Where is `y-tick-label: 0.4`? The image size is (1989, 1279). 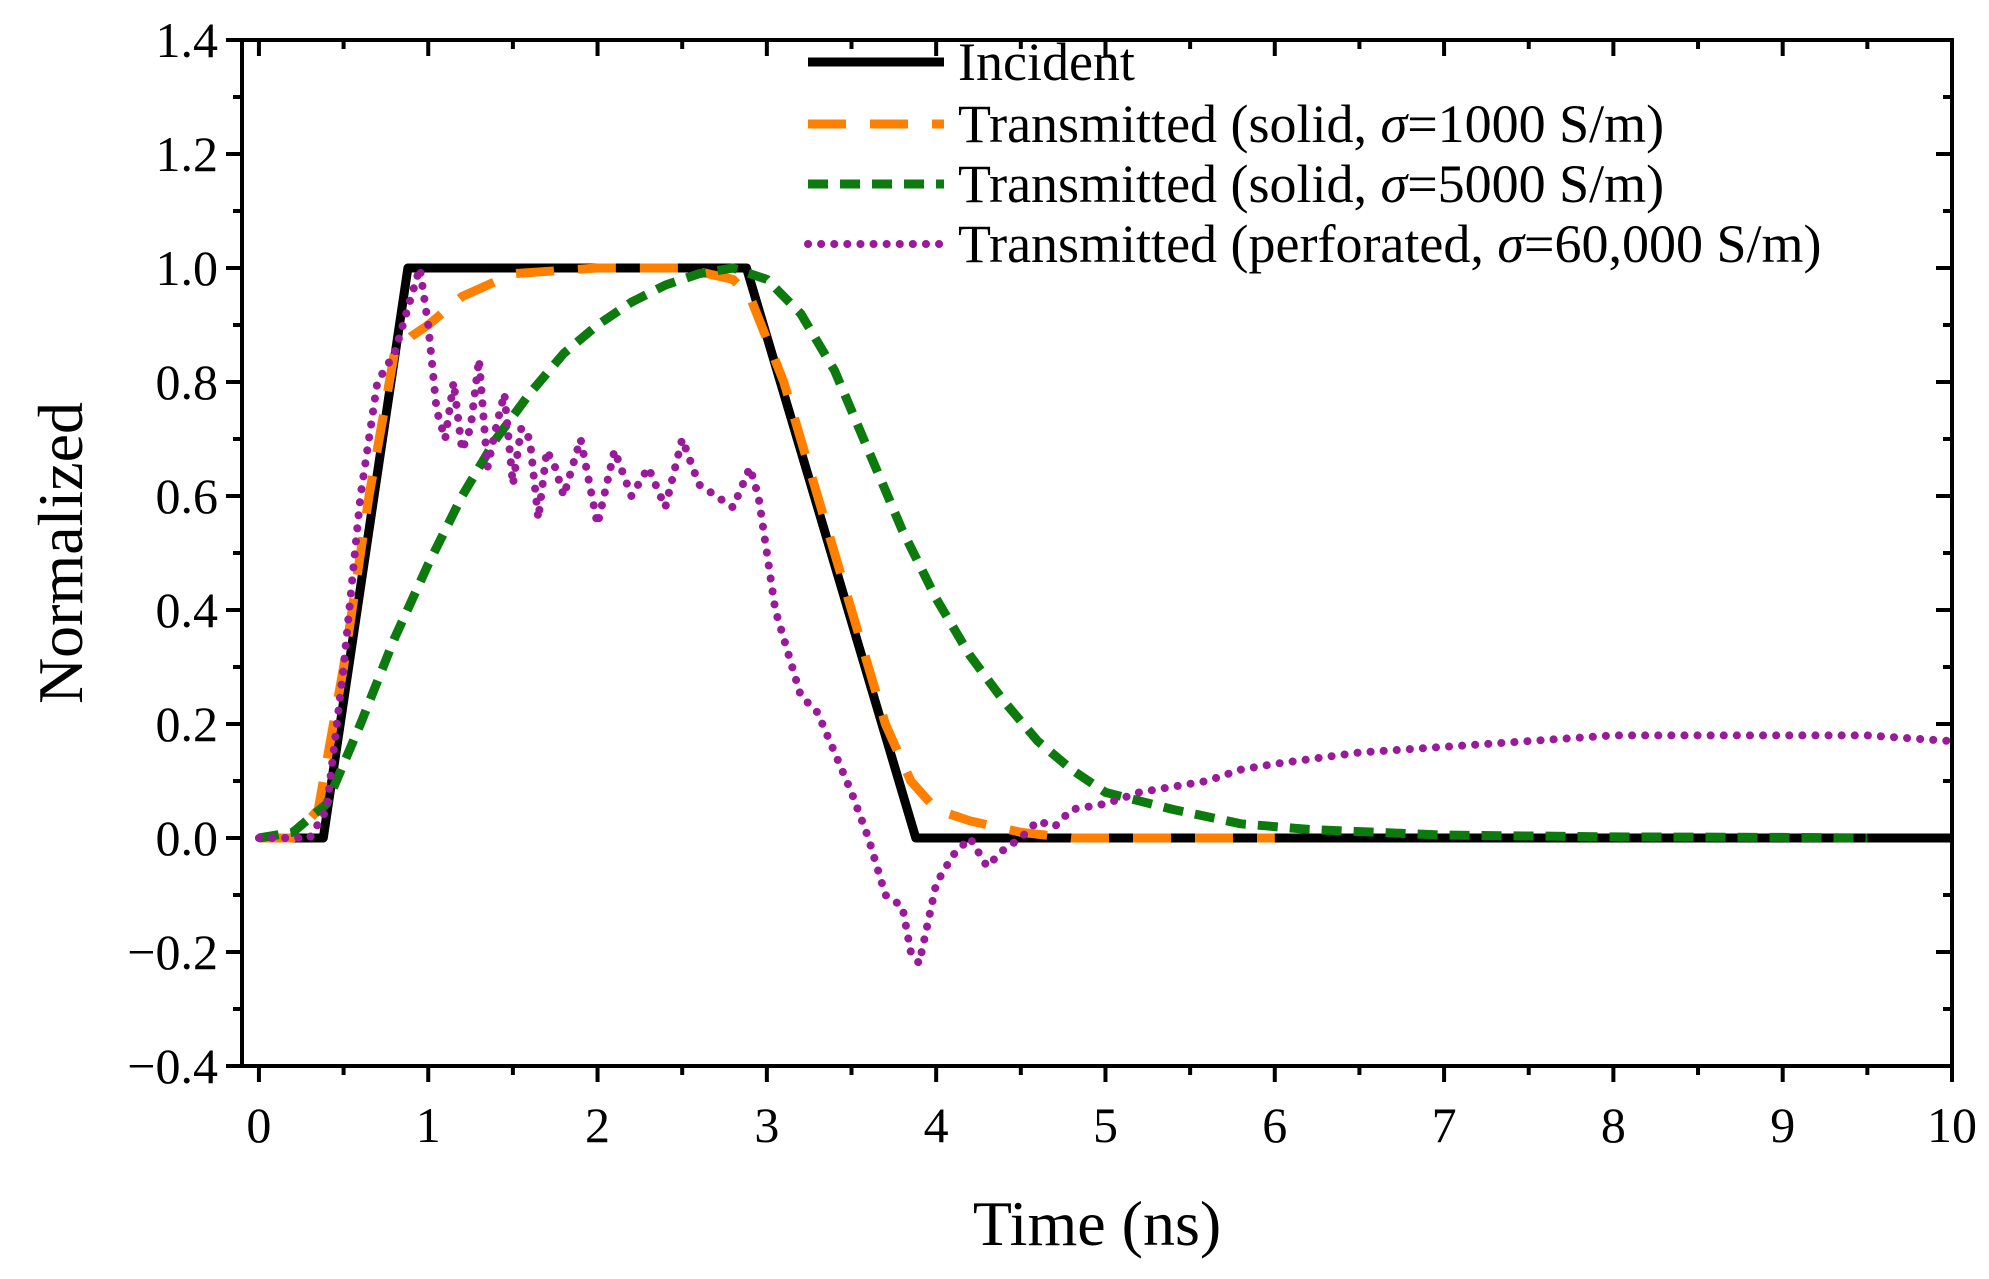 y-tick-label: 0.4 is located at coordinates (187, 610).